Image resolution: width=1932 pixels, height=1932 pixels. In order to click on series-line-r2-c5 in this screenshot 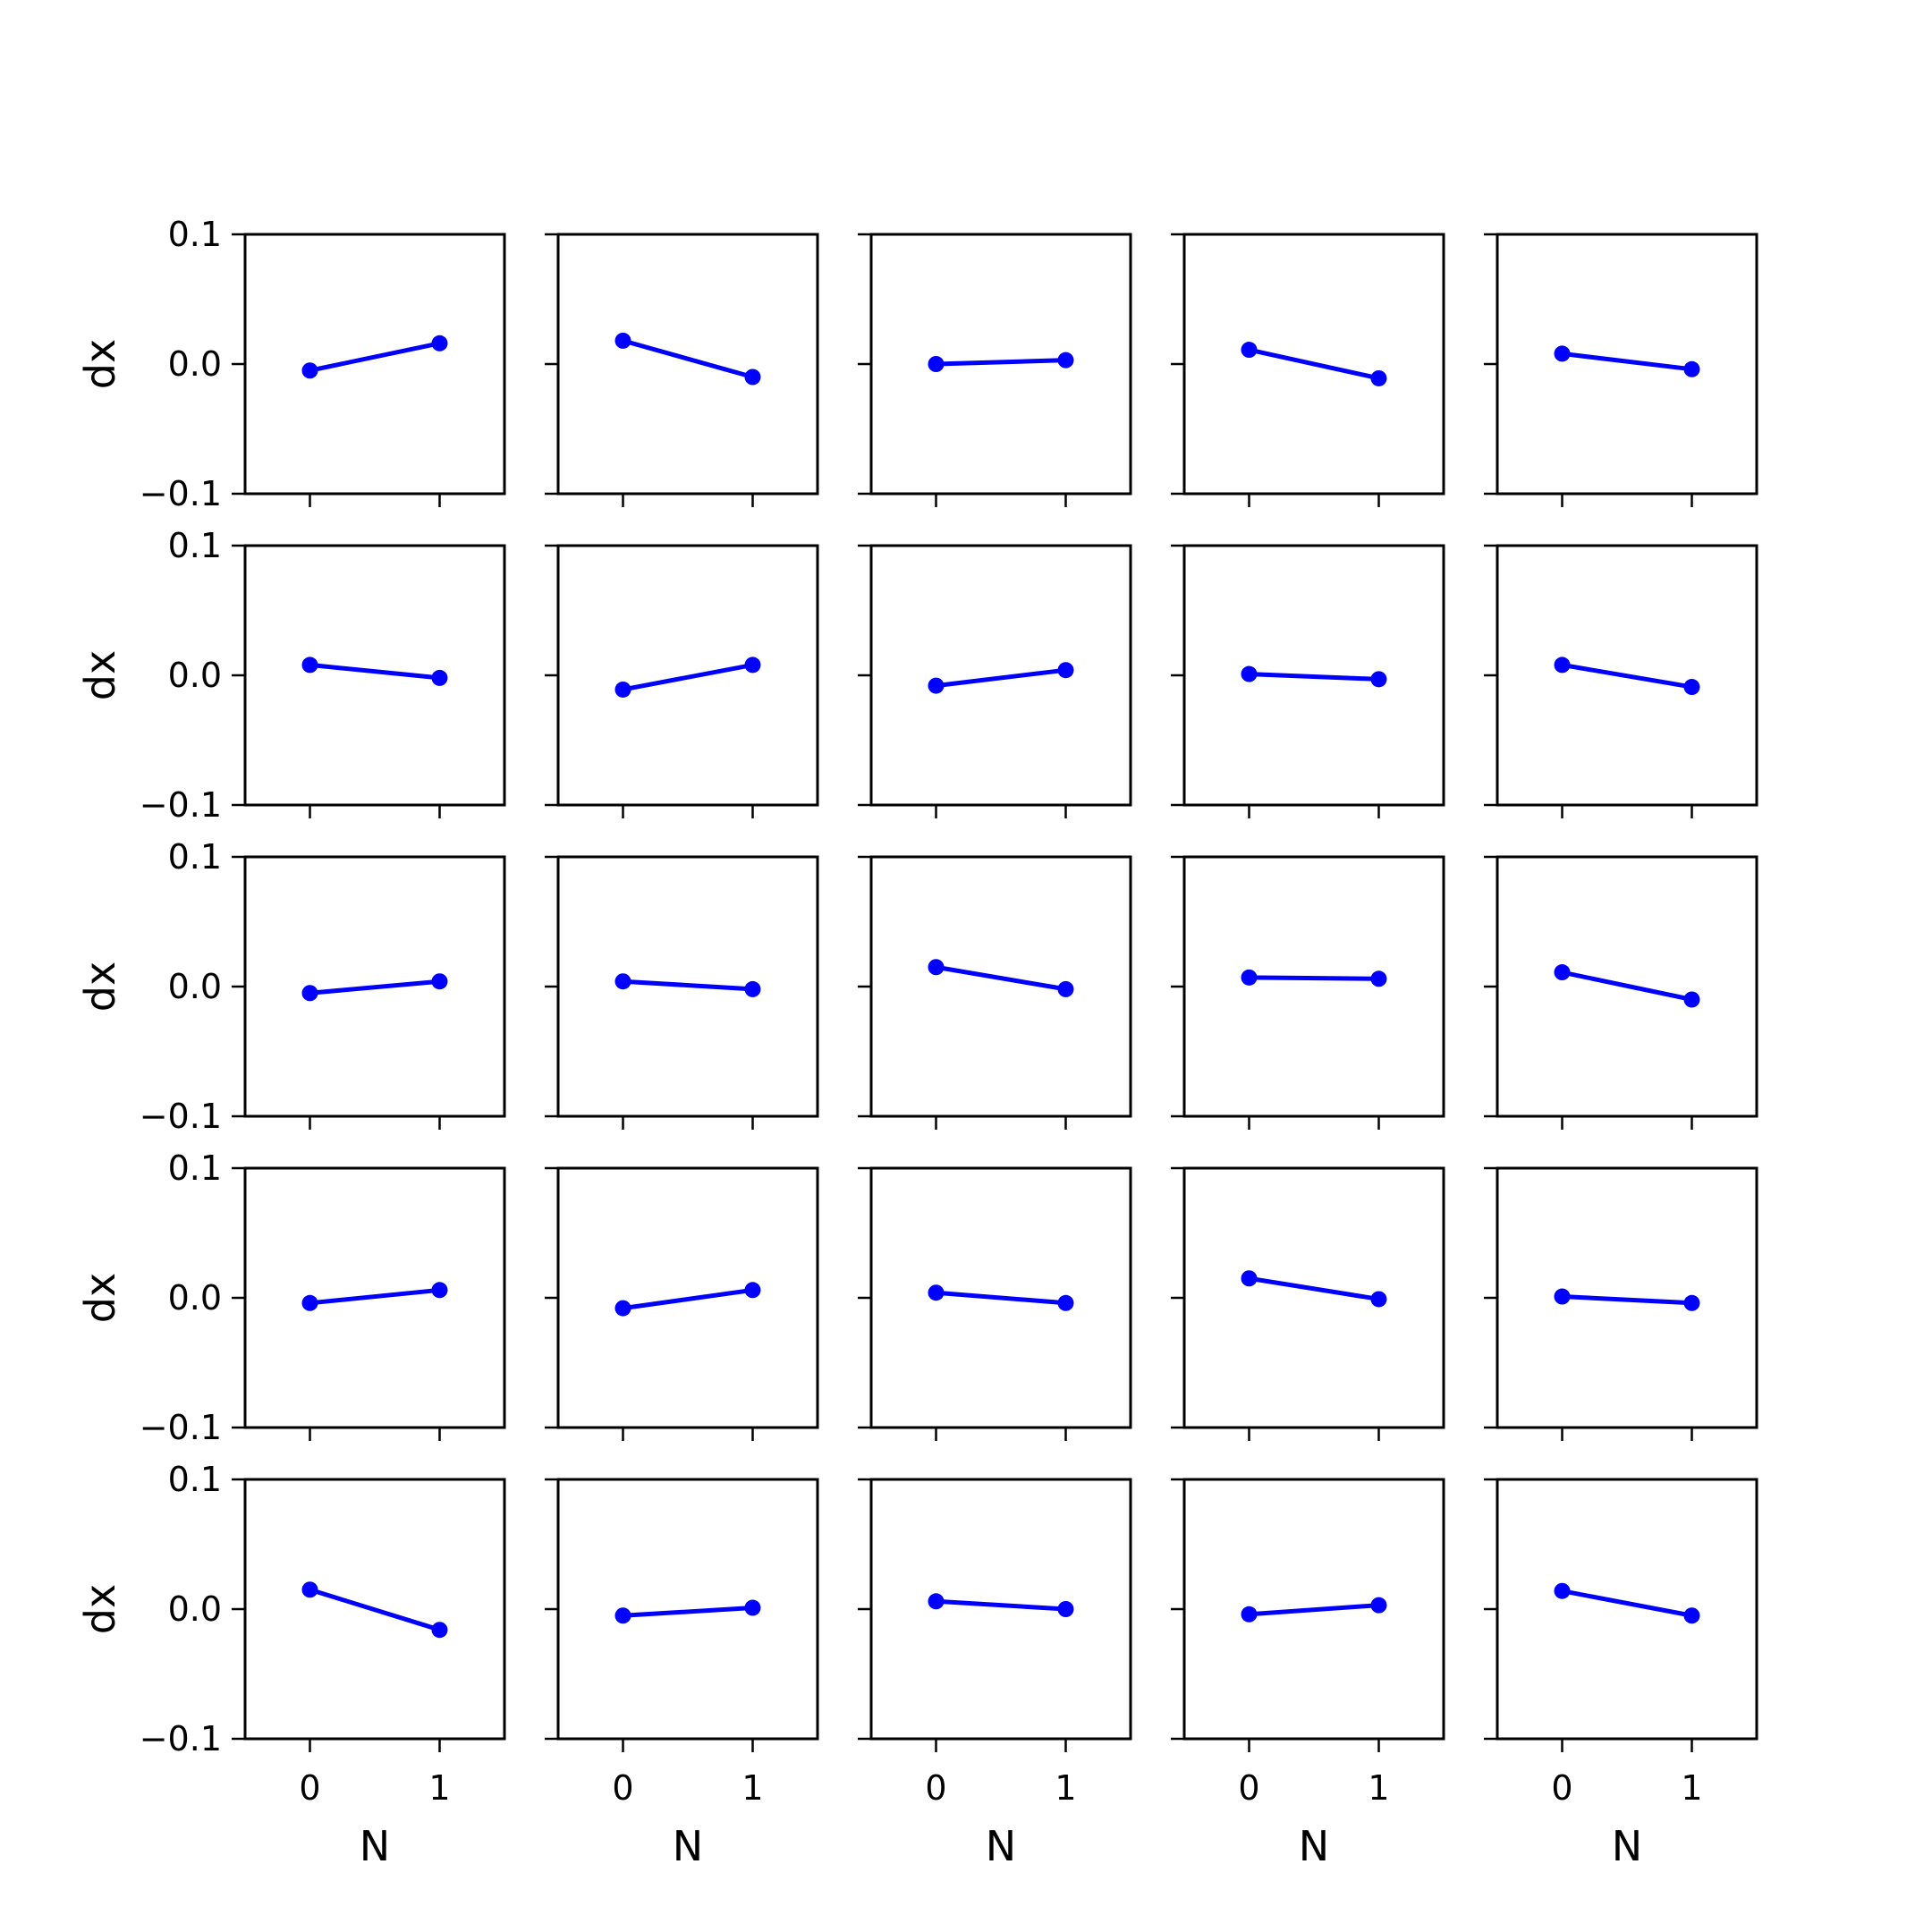, I will do `click(1627, 676)`.